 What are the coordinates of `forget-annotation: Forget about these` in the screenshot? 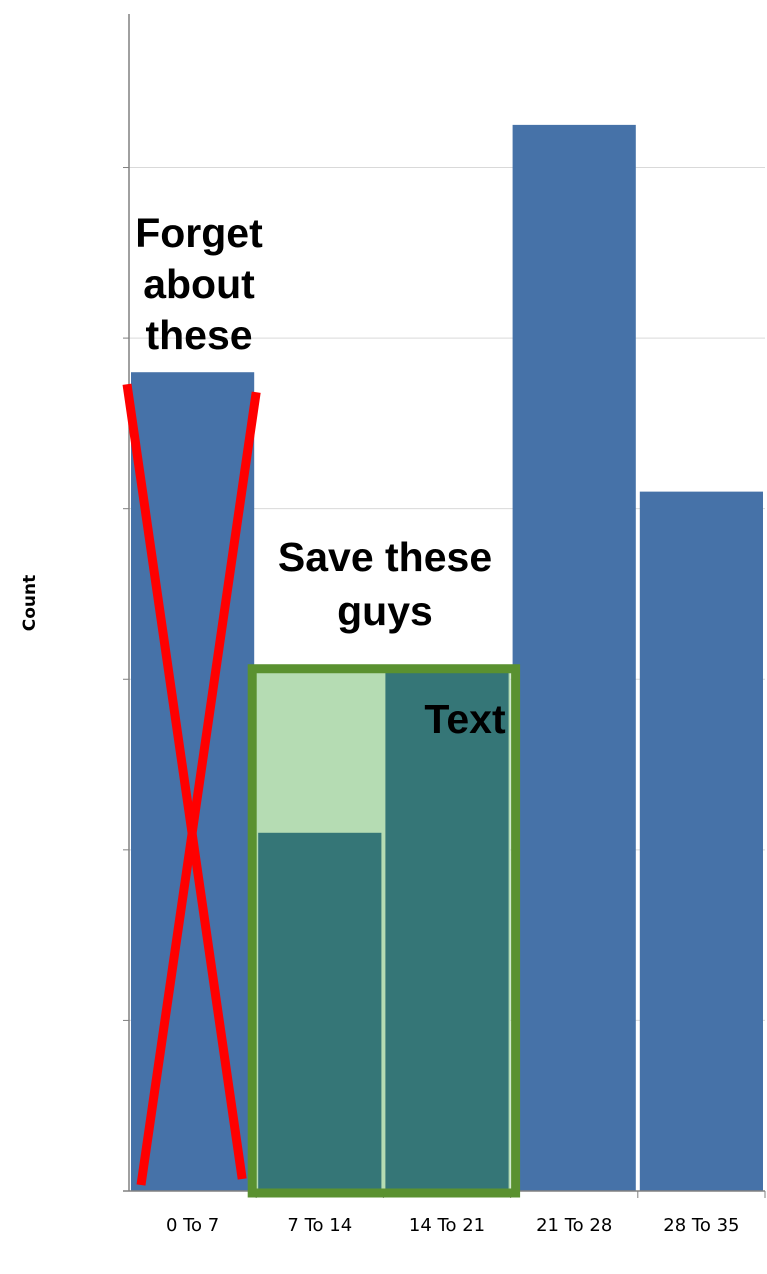 It's located at (199, 284).